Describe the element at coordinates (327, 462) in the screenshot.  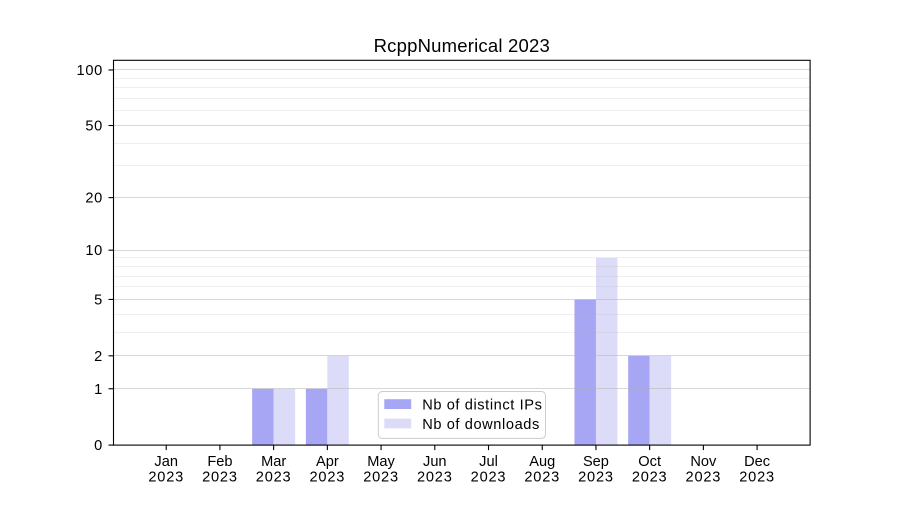
I see `svg-text: Apr` at that location.